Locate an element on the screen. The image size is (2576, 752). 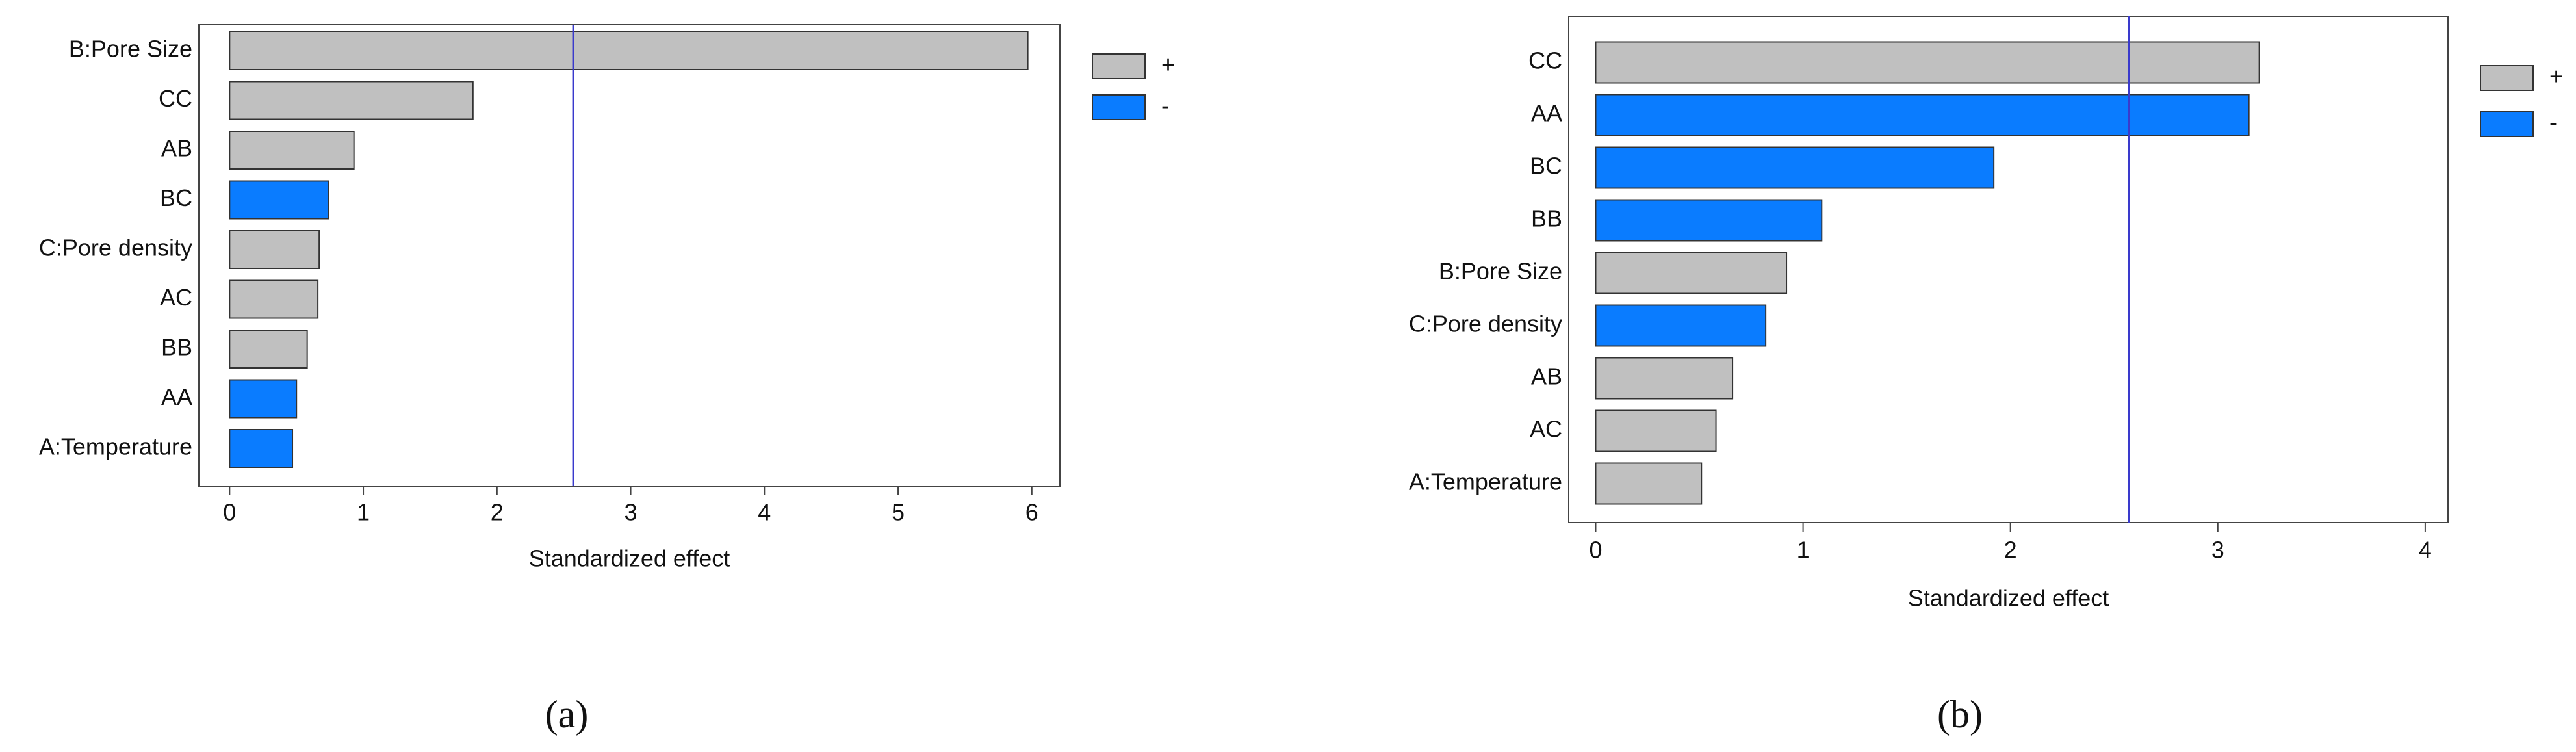
caption: (a) is located at coordinates (567, 714).